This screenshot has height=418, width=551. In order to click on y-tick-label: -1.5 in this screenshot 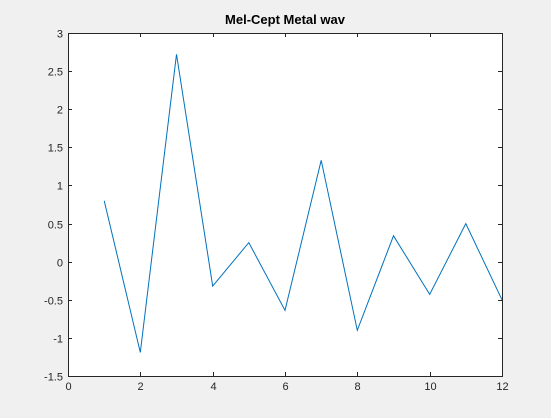, I will do `click(53, 378)`.